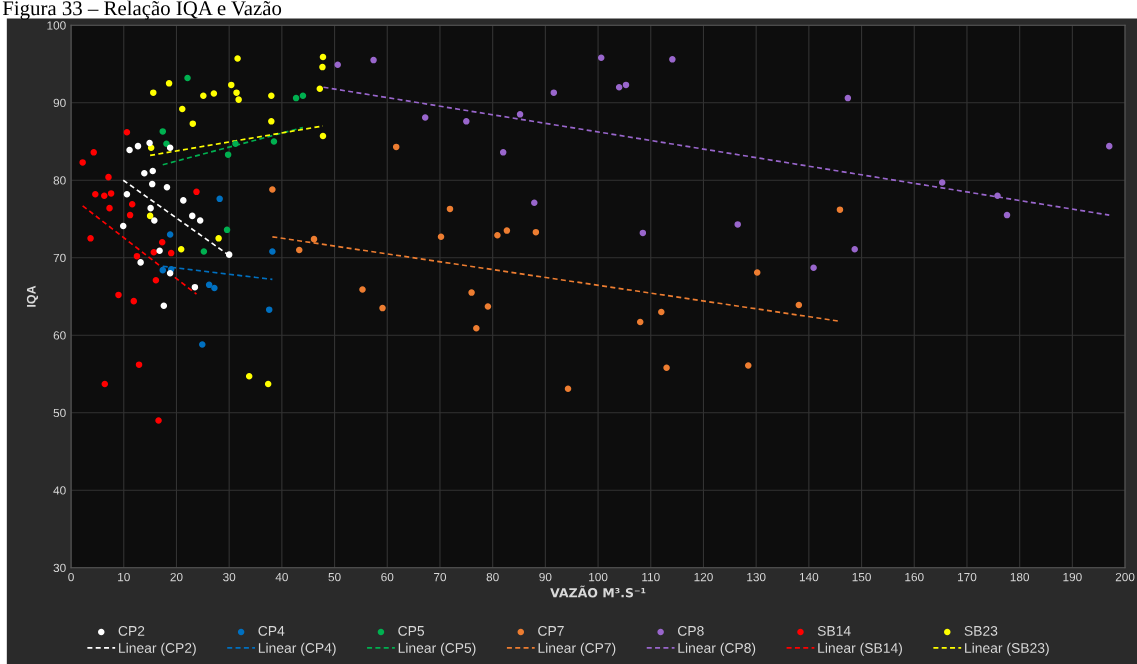  Describe the element at coordinates (981, 630) in the screenshot. I see `legend-label: SB23` at that location.